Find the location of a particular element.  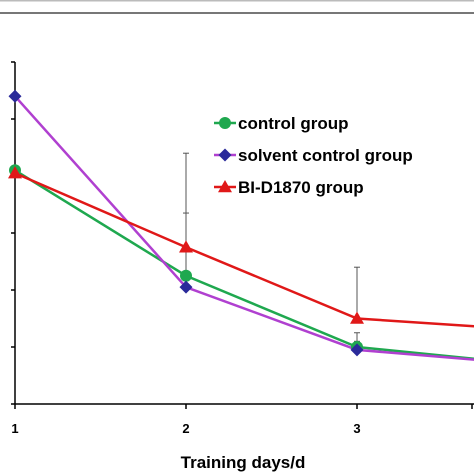

legend-label: BI-D1870 group is located at coordinates (301, 187).